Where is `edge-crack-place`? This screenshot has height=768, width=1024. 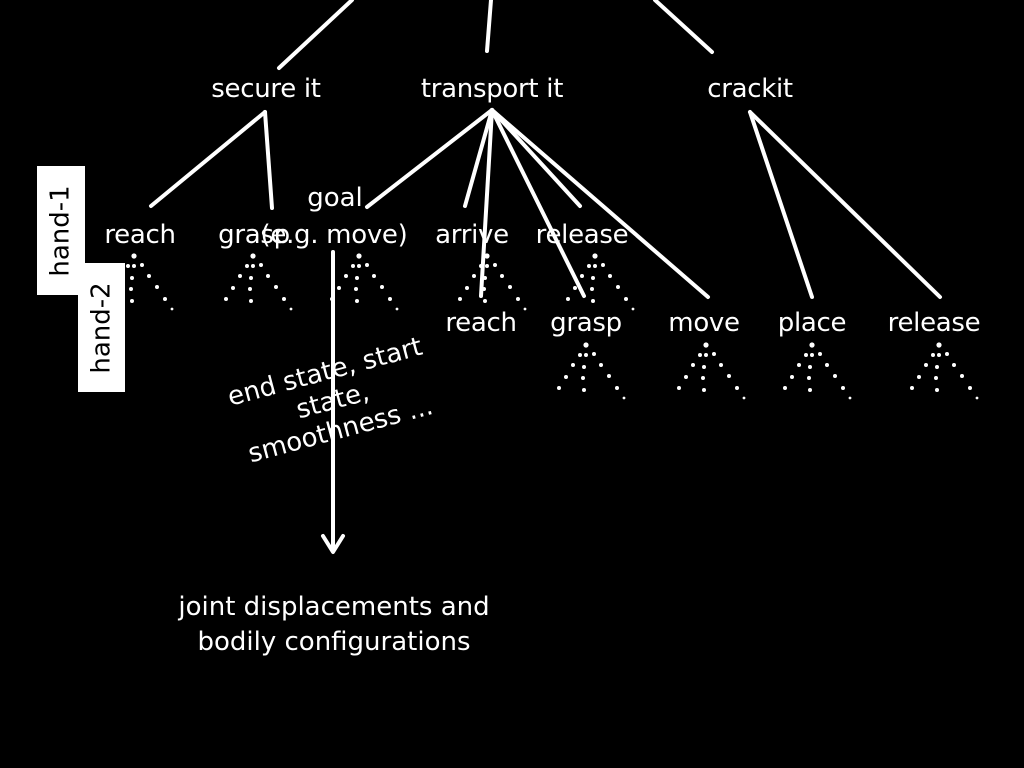 edge-crack-place is located at coordinates (781, 204).